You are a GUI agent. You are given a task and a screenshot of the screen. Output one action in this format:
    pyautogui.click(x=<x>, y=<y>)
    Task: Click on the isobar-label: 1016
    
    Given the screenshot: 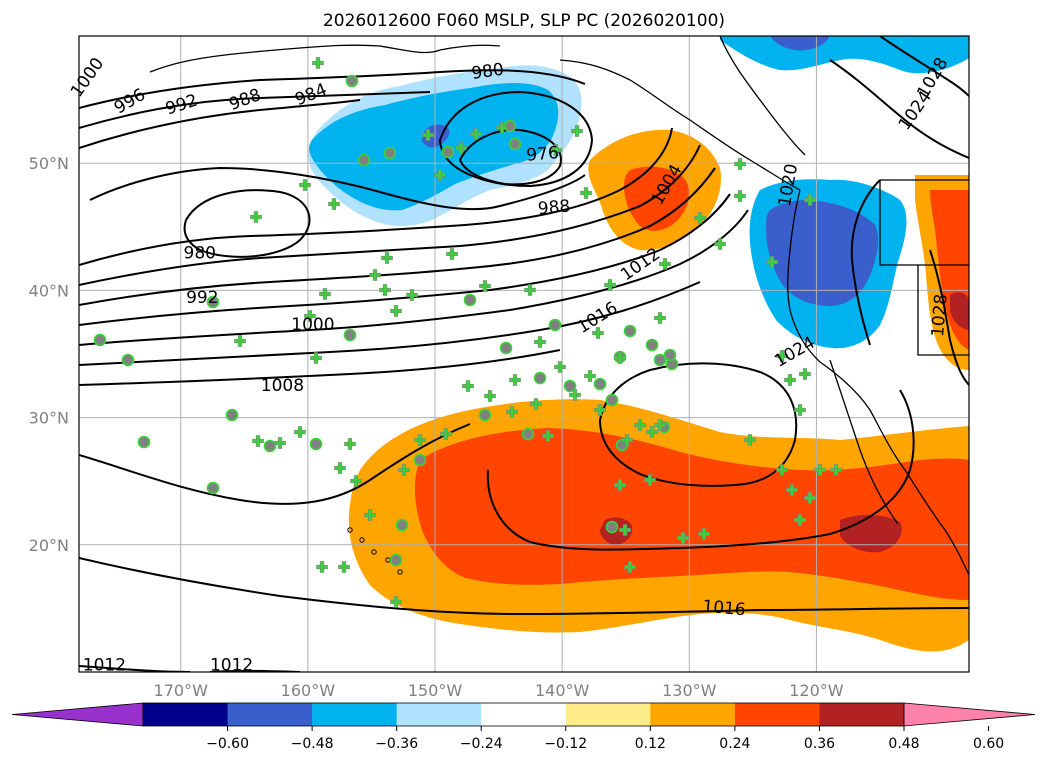 What is the action you would take?
    pyautogui.click(x=724, y=609)
    